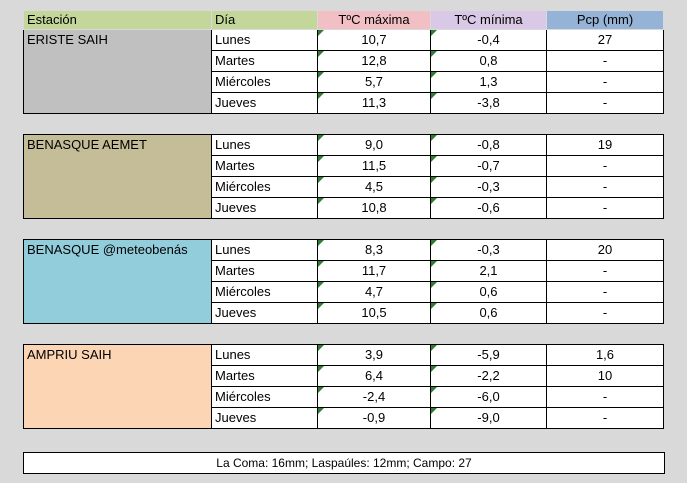 This screenshot has width=687, height=483. What do you see at coordinates (374, 355) in the screenshot?
I see `tmax-cell: 3,9` at bounding box center [374, 355].